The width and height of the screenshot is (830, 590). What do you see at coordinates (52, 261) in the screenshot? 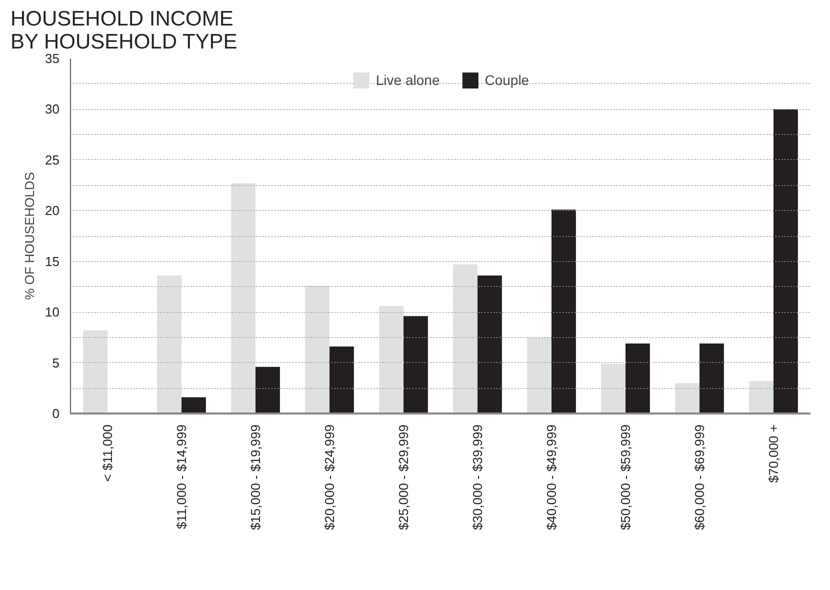
I see `y-tick-label: 15` at bounding box center [52, 261].